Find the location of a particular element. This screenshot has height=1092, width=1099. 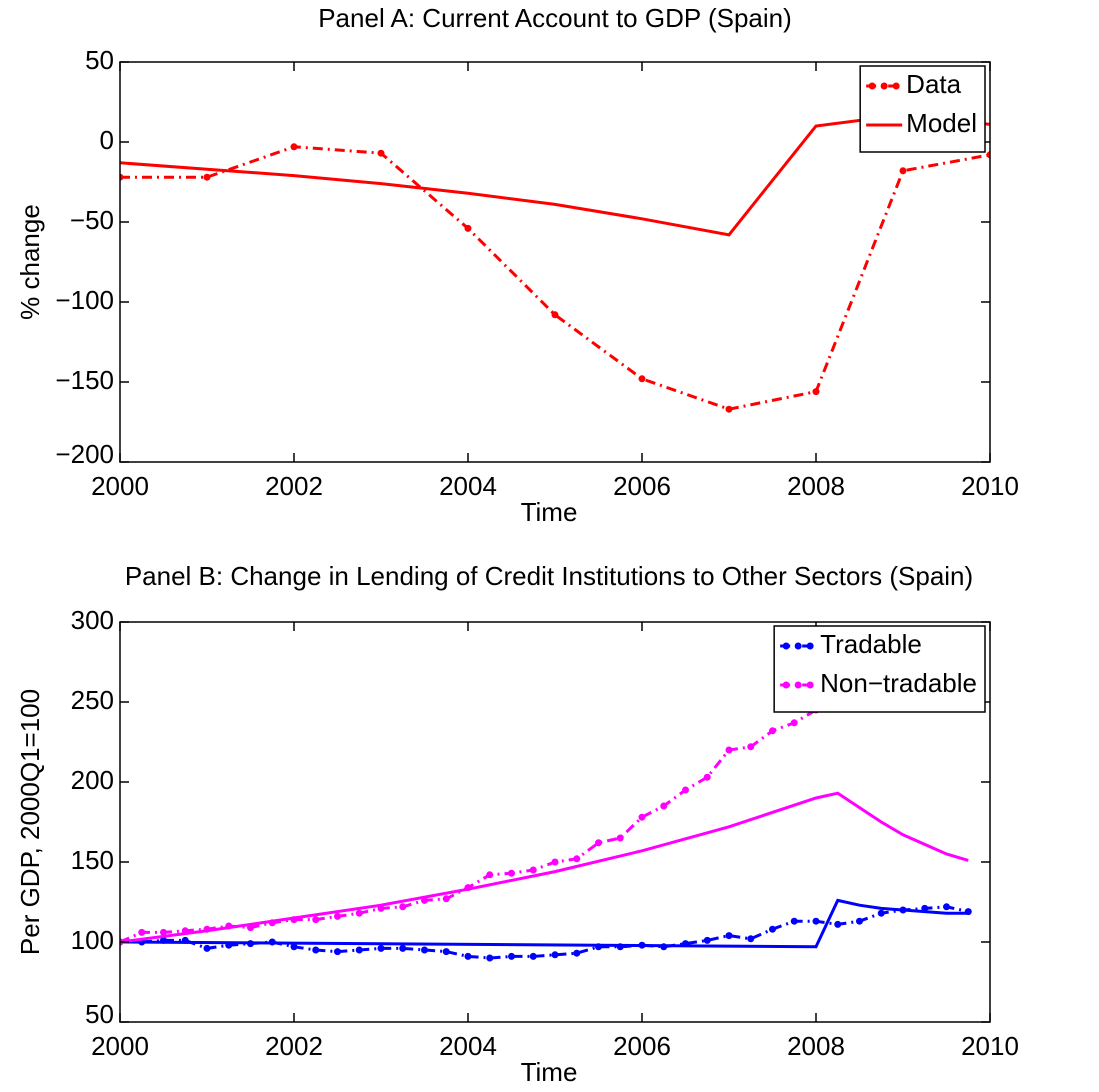

legend-entry: Data is located at coordinates (914, 84).